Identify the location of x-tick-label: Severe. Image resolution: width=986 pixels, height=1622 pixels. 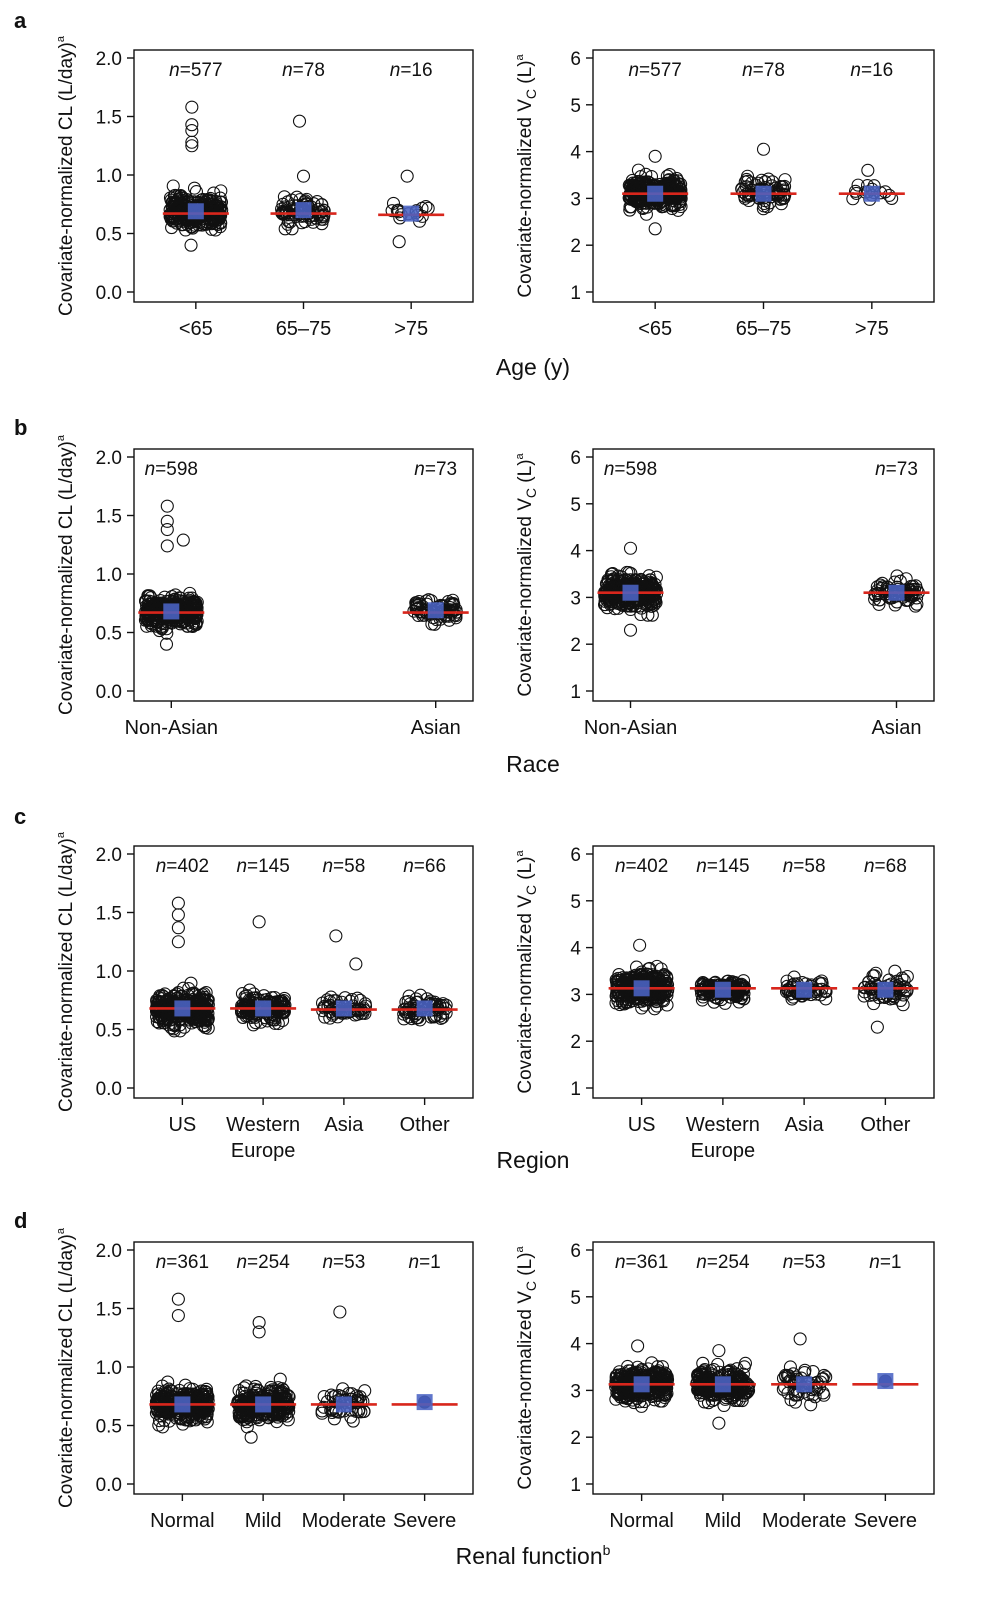
(885, 1521).